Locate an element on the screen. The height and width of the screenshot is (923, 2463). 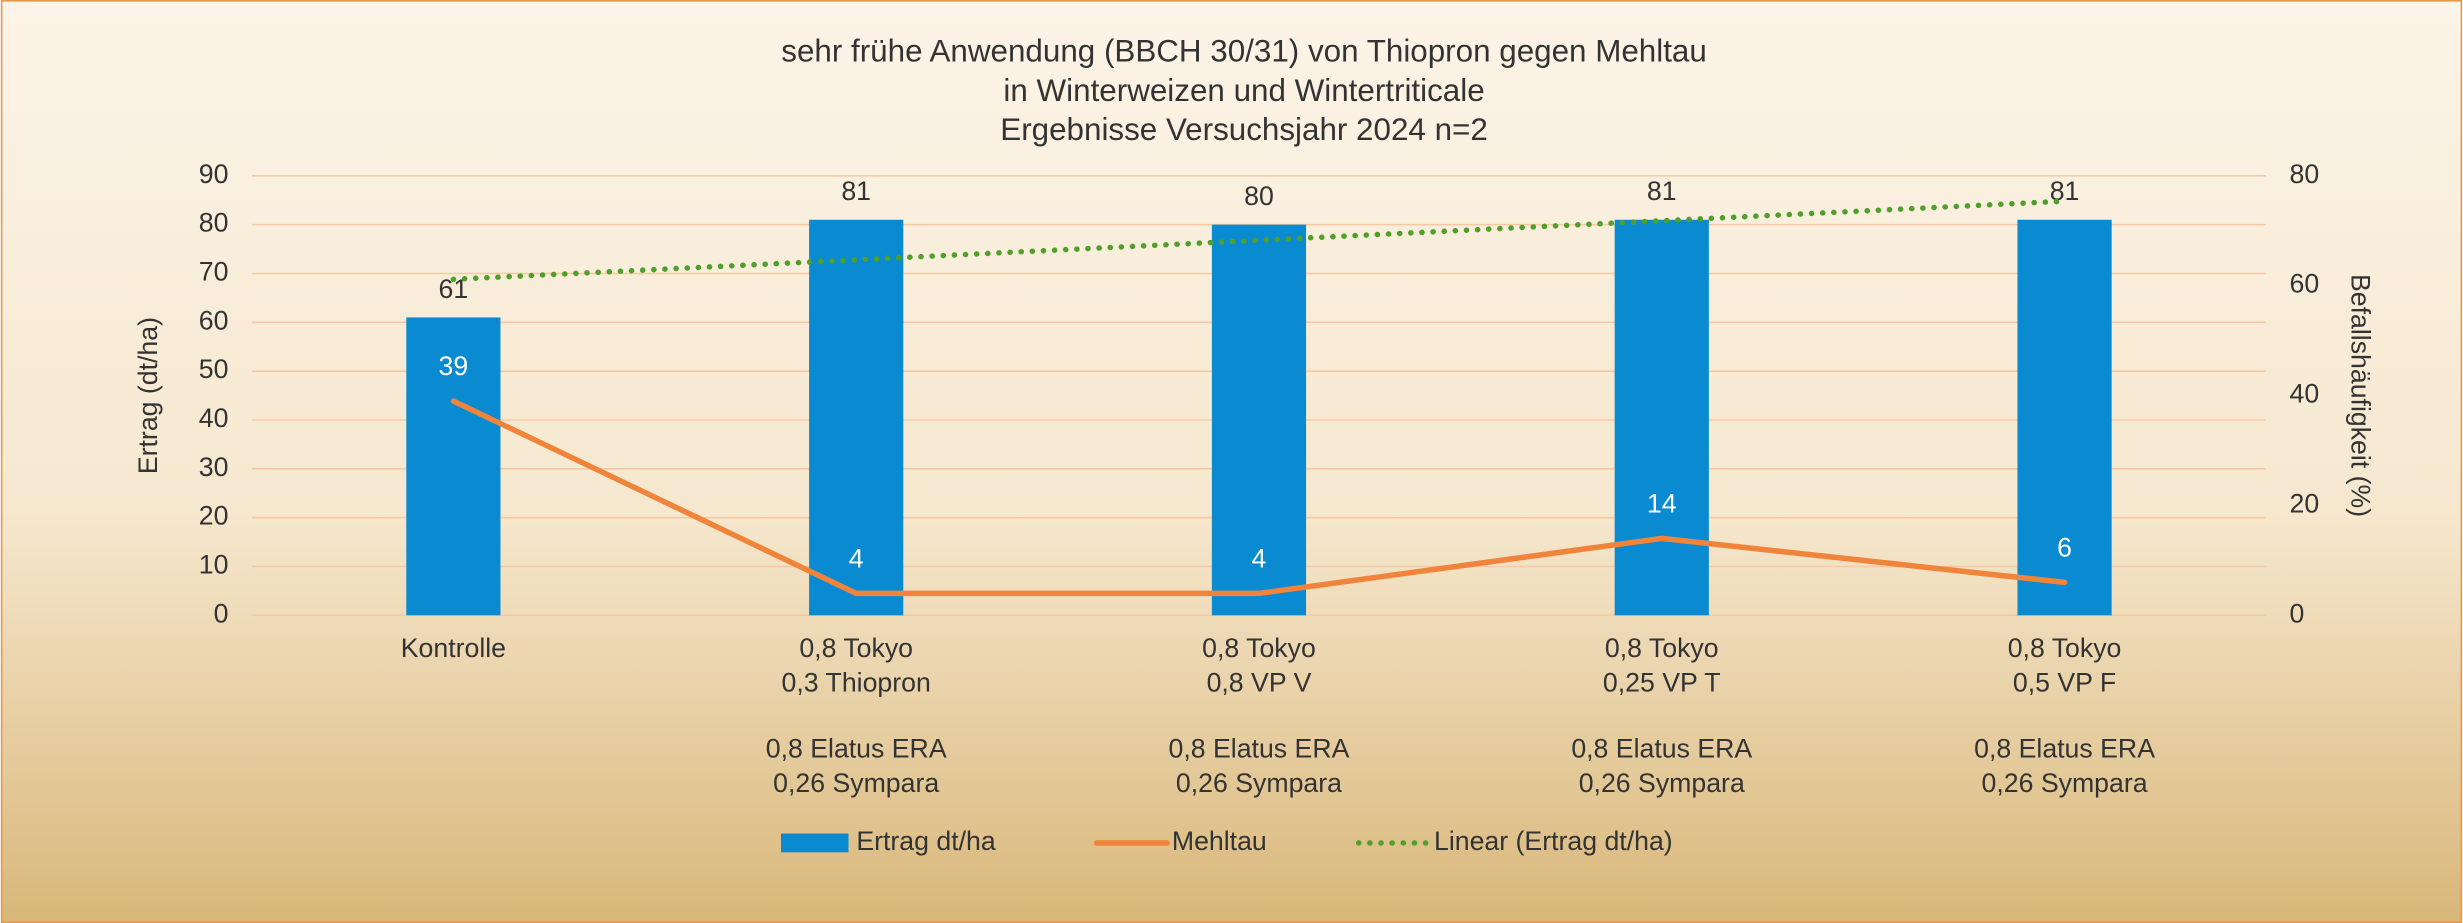
x-tick-label: Kontrolle is located at coordinates (453, 648).